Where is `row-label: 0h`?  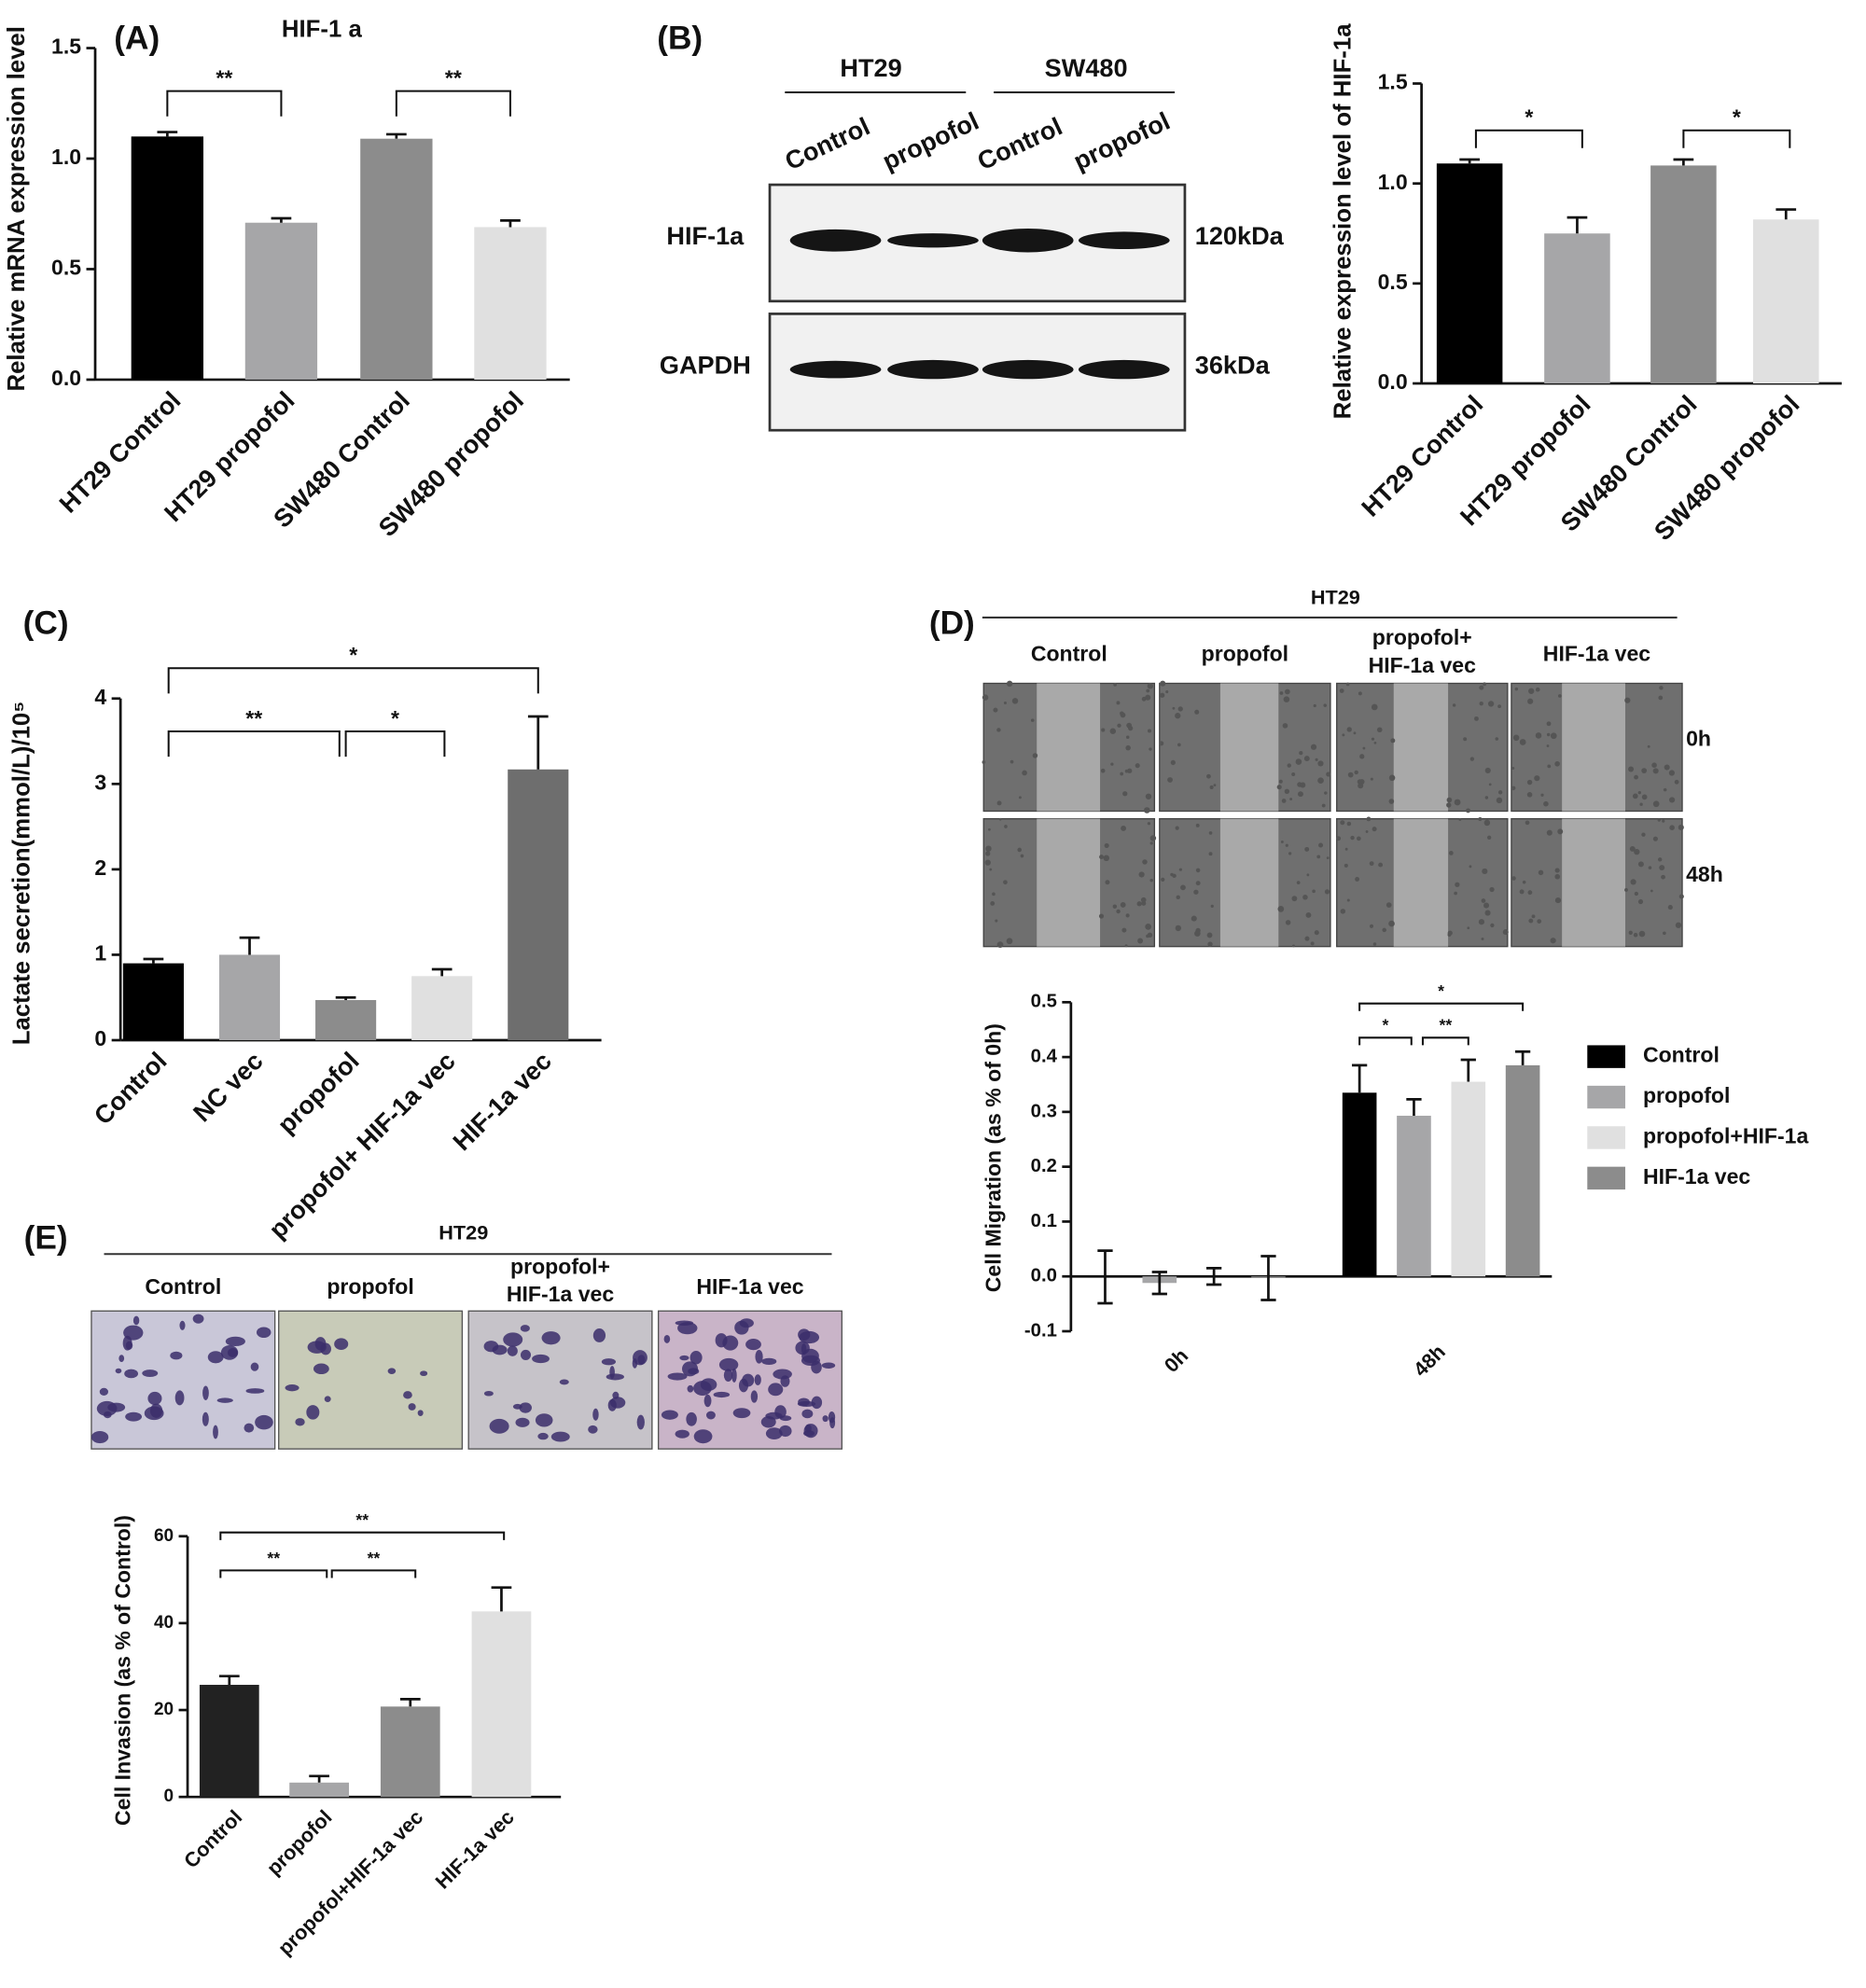
row-label: 0h is located at coordinates (1698, 739).